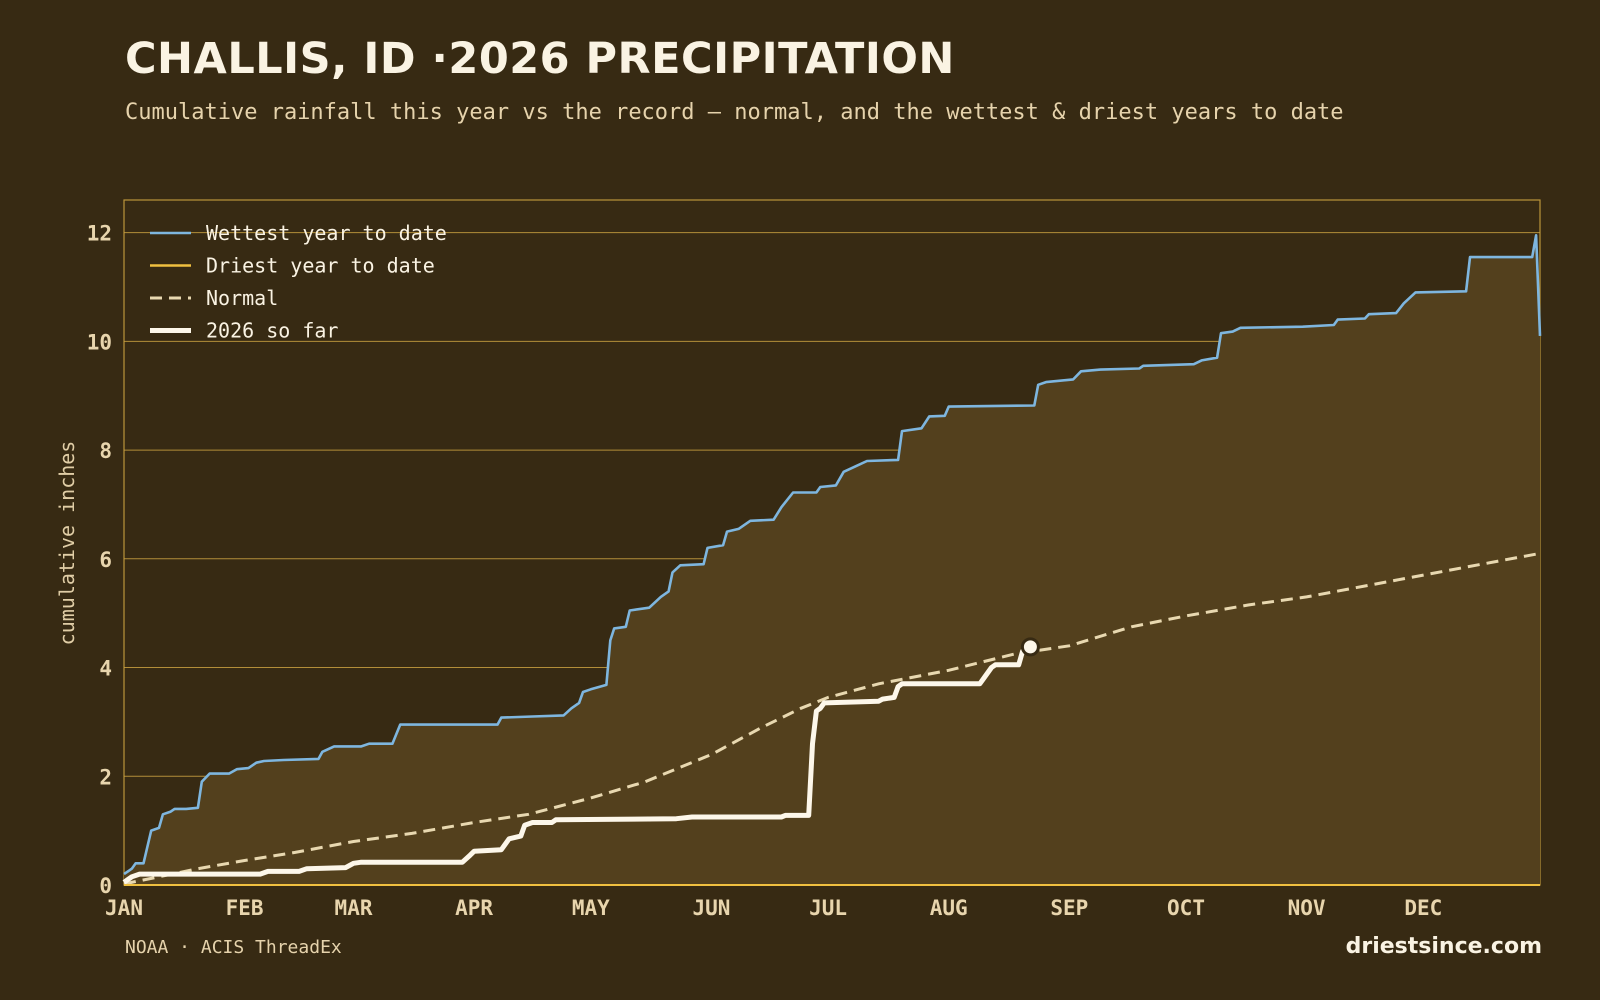  I want to click on data-source: NOAA · ACIS ThreadEx, so click(233, 947).